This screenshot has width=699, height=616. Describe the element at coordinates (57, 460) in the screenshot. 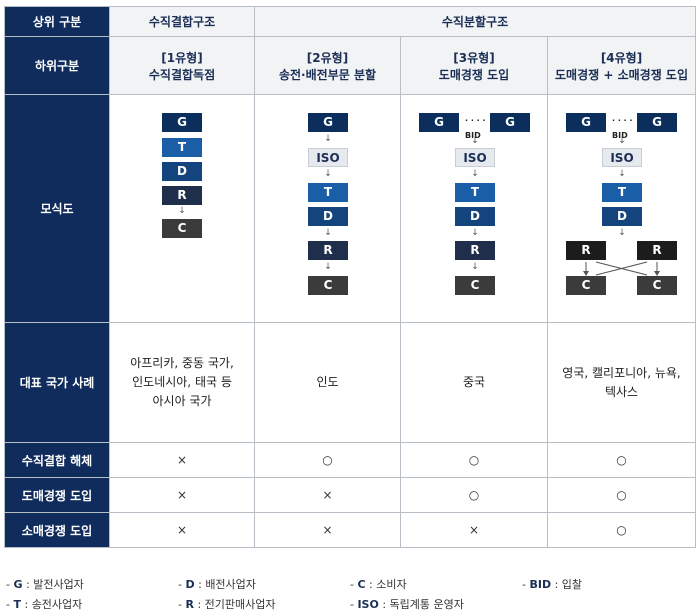

I see `unbundling-row-label: 수직결합 해체` at that location.